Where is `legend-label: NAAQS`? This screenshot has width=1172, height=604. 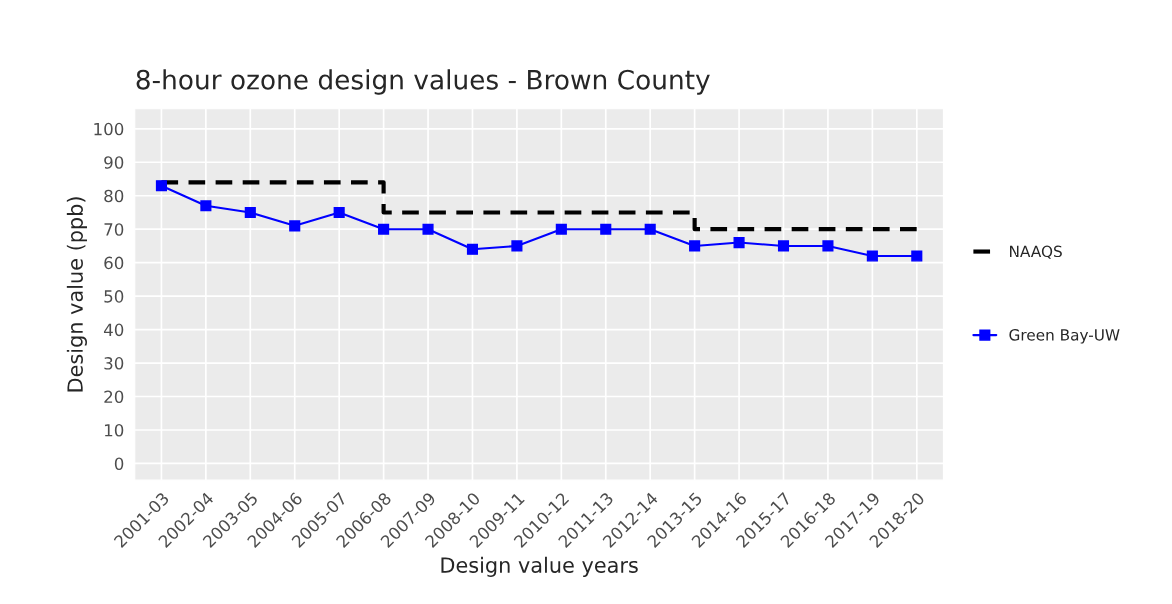 legend-label: NAAQS is located at coordinates (1036, 252).